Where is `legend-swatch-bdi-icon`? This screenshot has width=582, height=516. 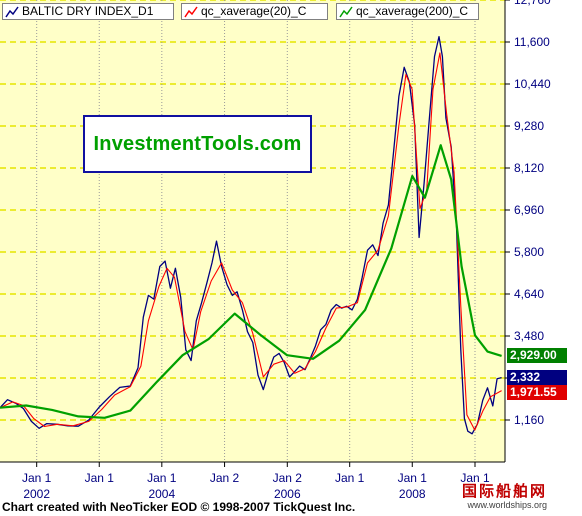
legend-swatch-bdi-icon is located at coordinates (12, 11).